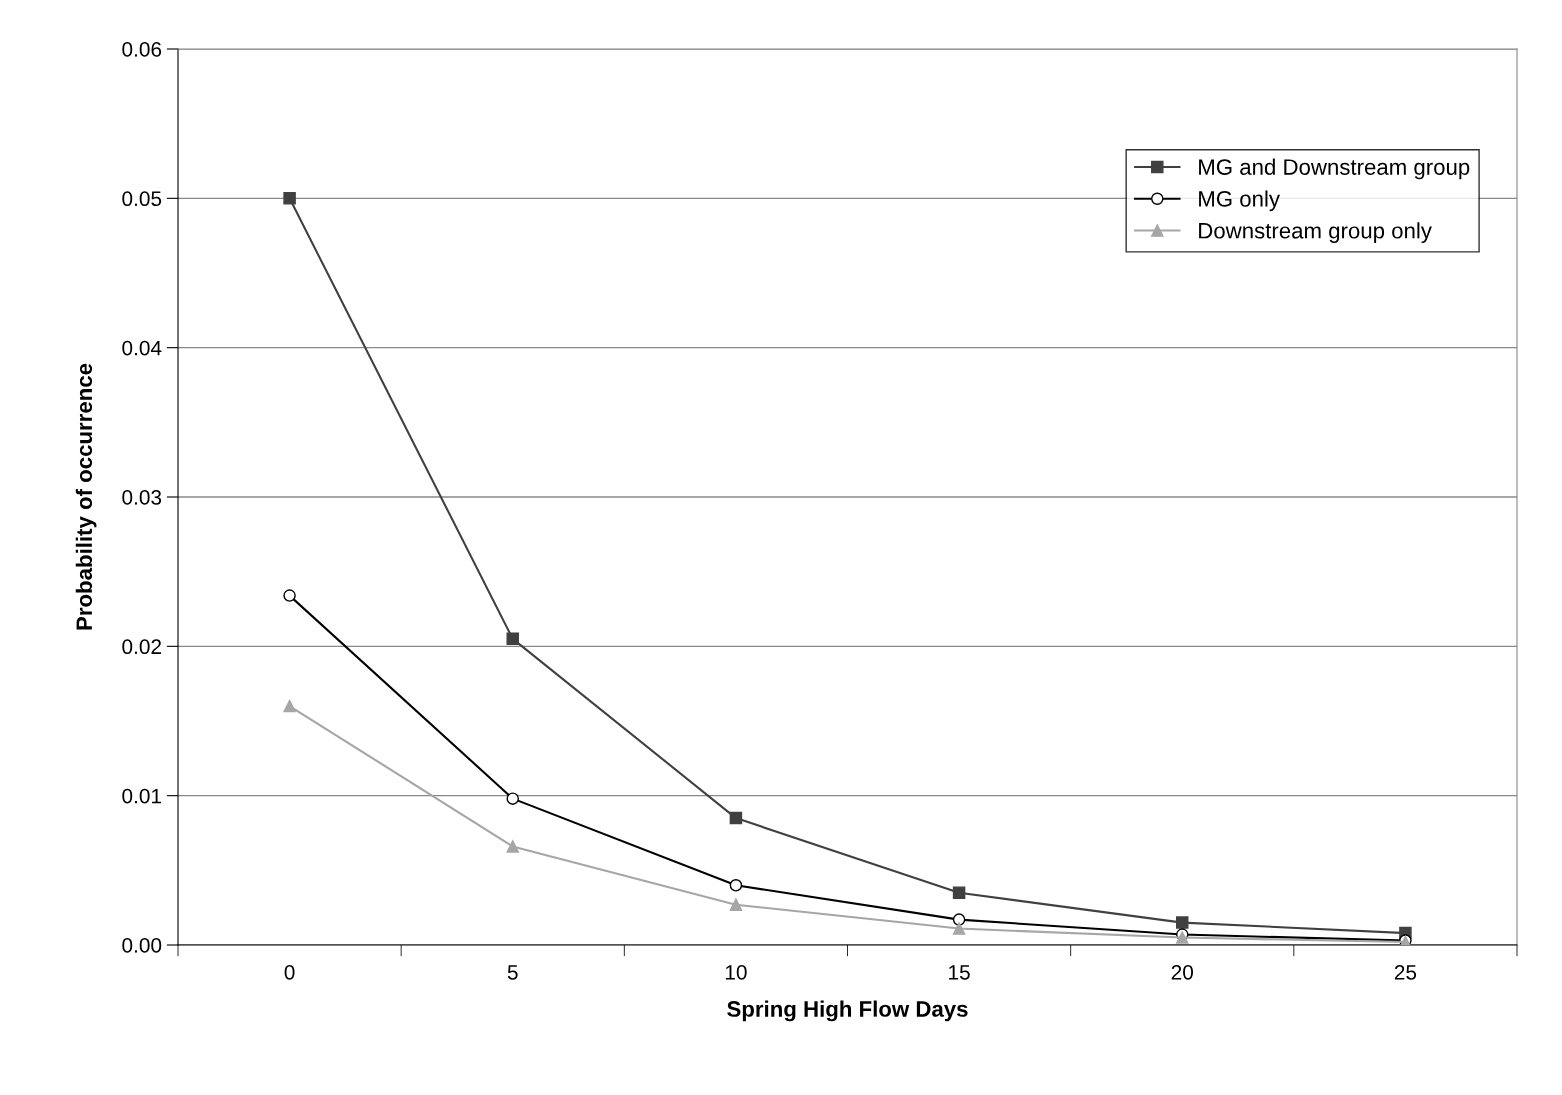 The height and width of the screenshot is (1095, 1562). I want to click on y-tick-label: 0.02, so click(141, 647).